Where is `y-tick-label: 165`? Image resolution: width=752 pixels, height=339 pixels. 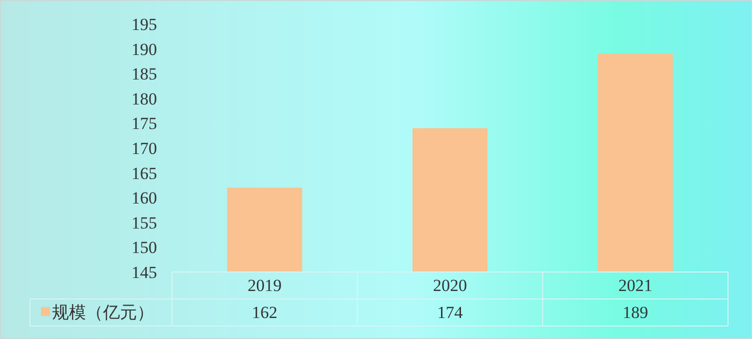 y-tick-label: 165 is located at coordinates (144, 173).